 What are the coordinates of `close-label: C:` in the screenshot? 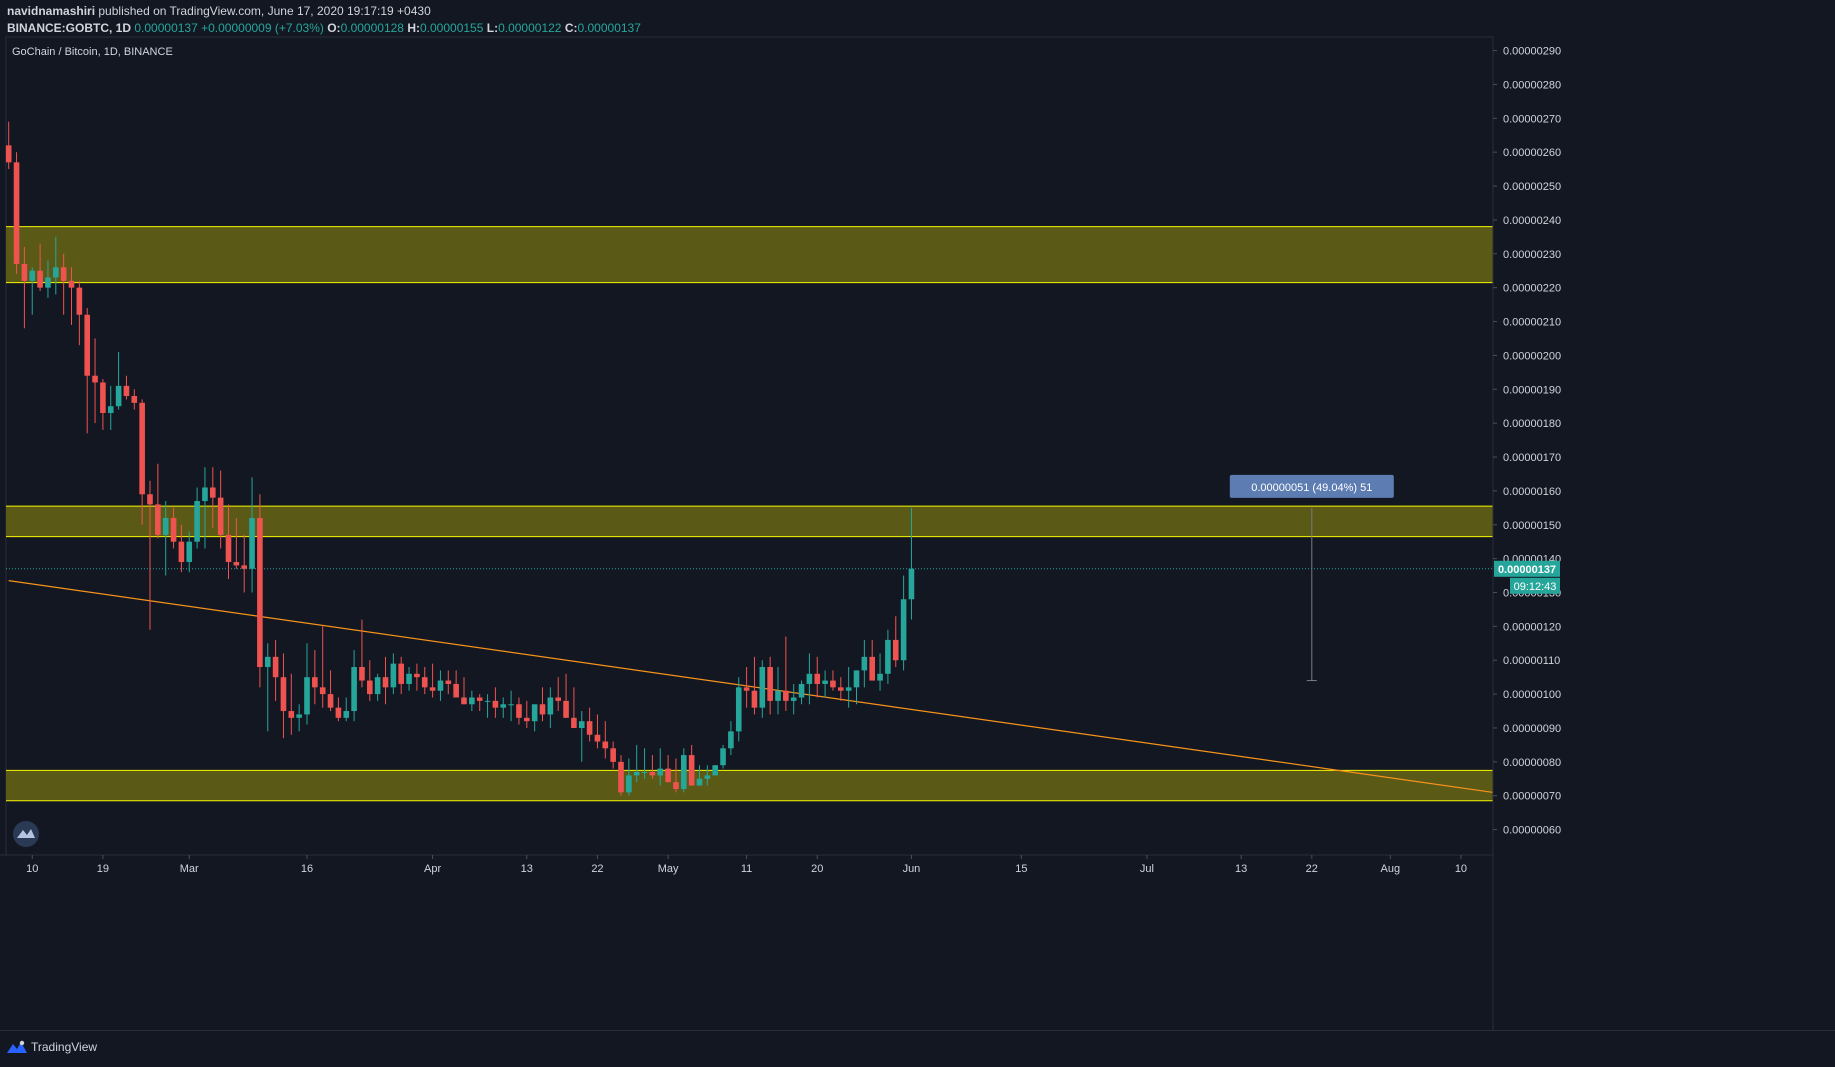 It's located at (571, 28).